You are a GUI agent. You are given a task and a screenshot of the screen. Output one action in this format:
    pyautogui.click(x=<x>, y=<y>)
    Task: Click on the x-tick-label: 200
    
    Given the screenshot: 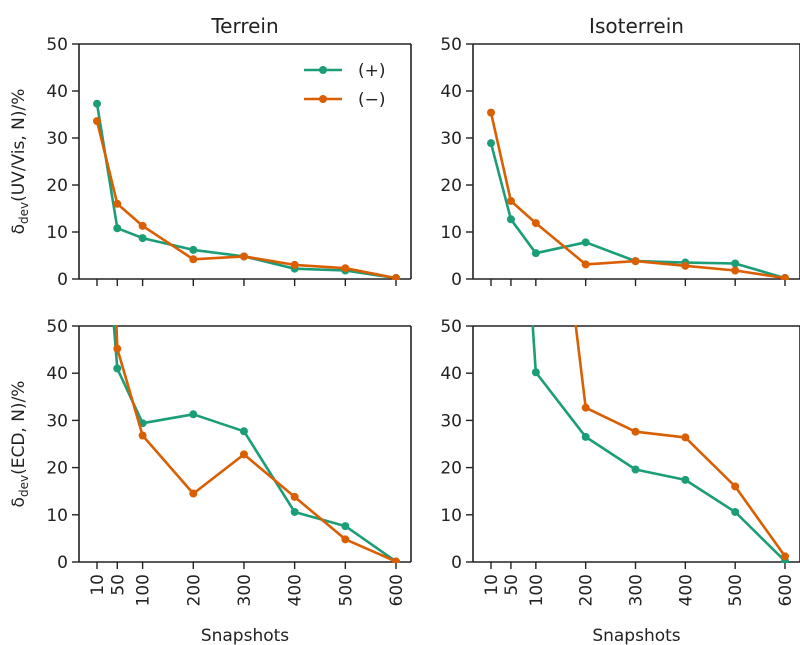 What is the action you would take?
    pyautogui.click(x=194, y=590)
    